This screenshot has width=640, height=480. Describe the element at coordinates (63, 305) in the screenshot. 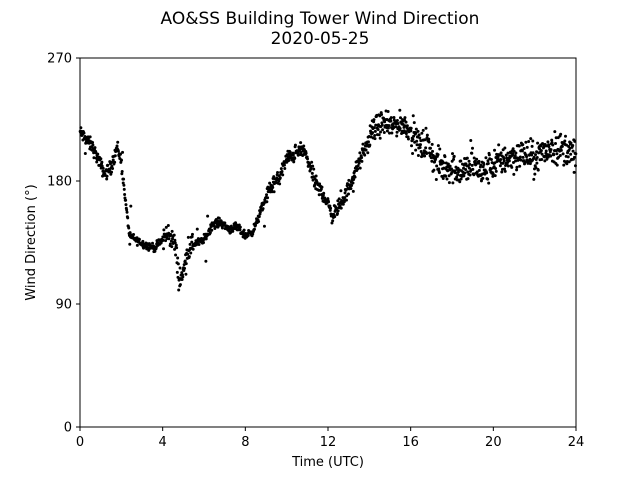

I see `y-tick-label: 90` at that location.